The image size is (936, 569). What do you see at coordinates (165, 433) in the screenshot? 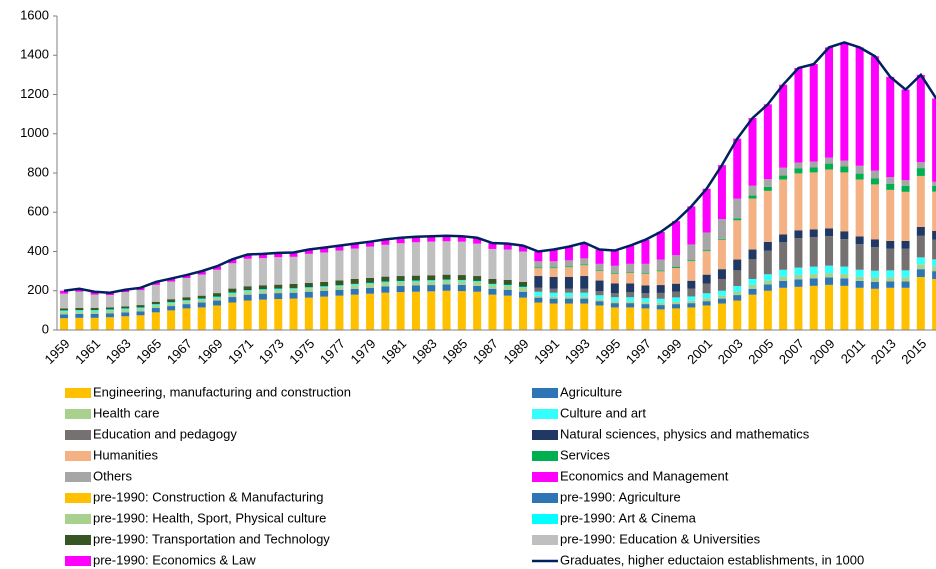
I see `legend-label: Education and pedagogy` at bounding box center [165, 433].